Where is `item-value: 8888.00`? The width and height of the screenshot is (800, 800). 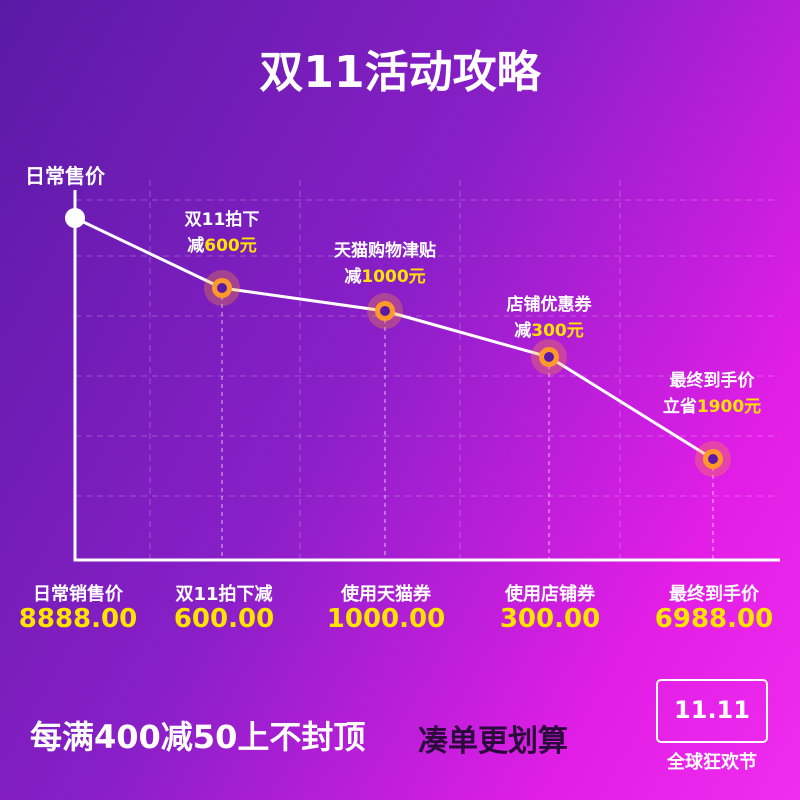 item-value: 8888.00 is located at coordinates (78, 619).